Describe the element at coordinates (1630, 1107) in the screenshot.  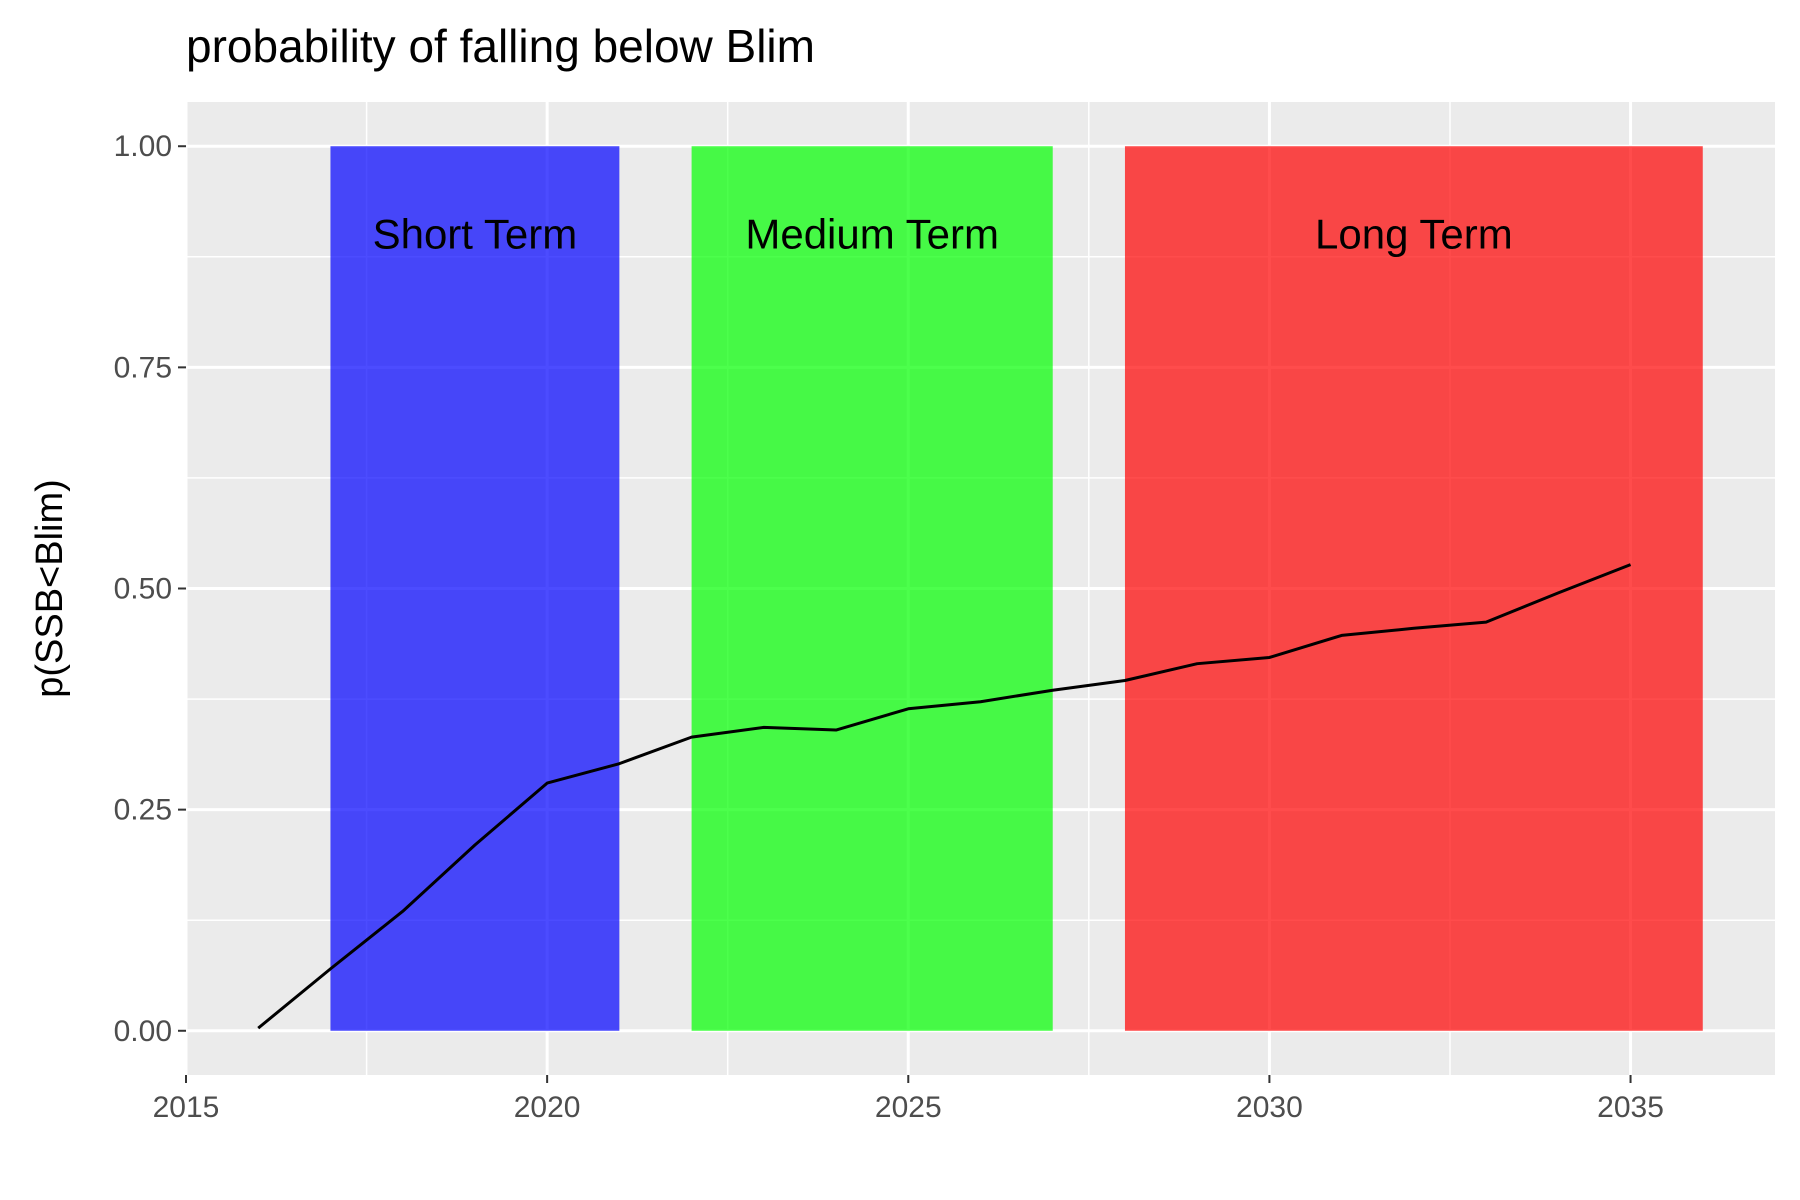
I see `x-tick-label: 2035` at that location.